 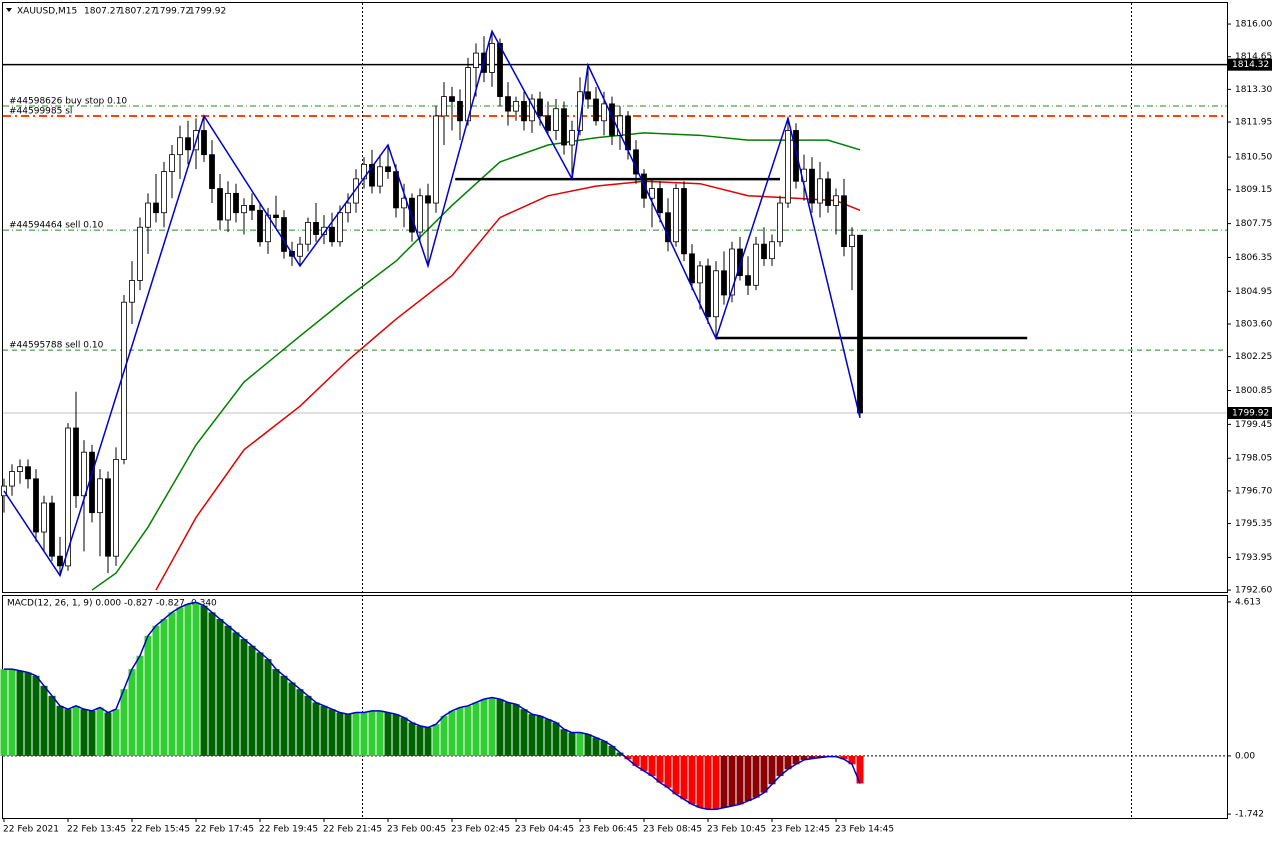 I want to click on x-tick-label: 23 Feb 02:45, so click(x=480, y=830).